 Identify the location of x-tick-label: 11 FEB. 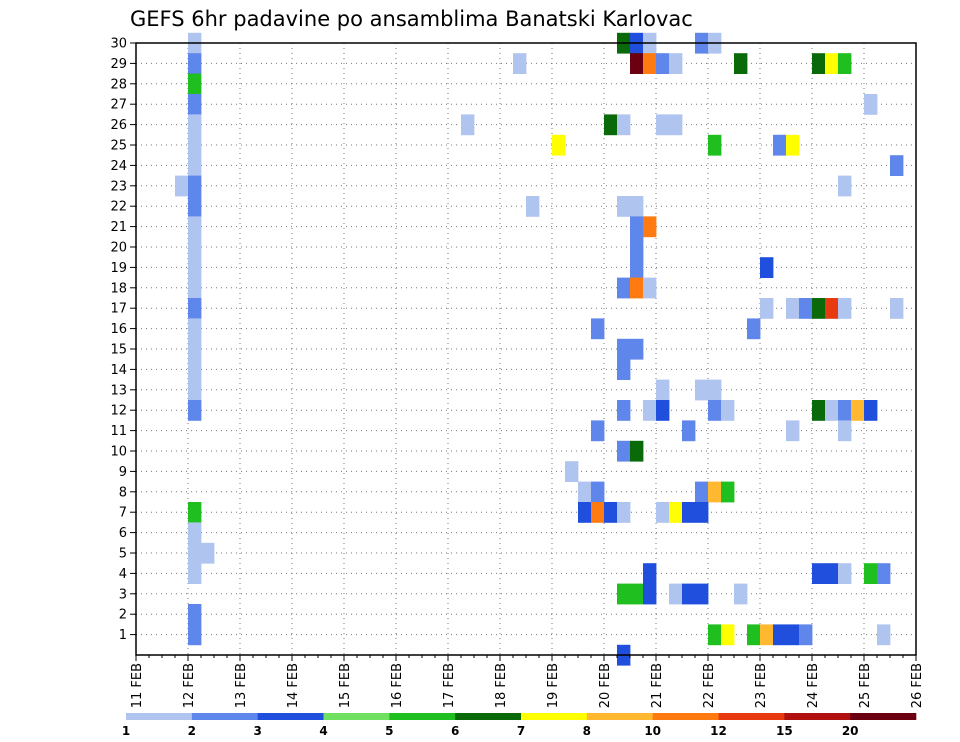
(137, 685).